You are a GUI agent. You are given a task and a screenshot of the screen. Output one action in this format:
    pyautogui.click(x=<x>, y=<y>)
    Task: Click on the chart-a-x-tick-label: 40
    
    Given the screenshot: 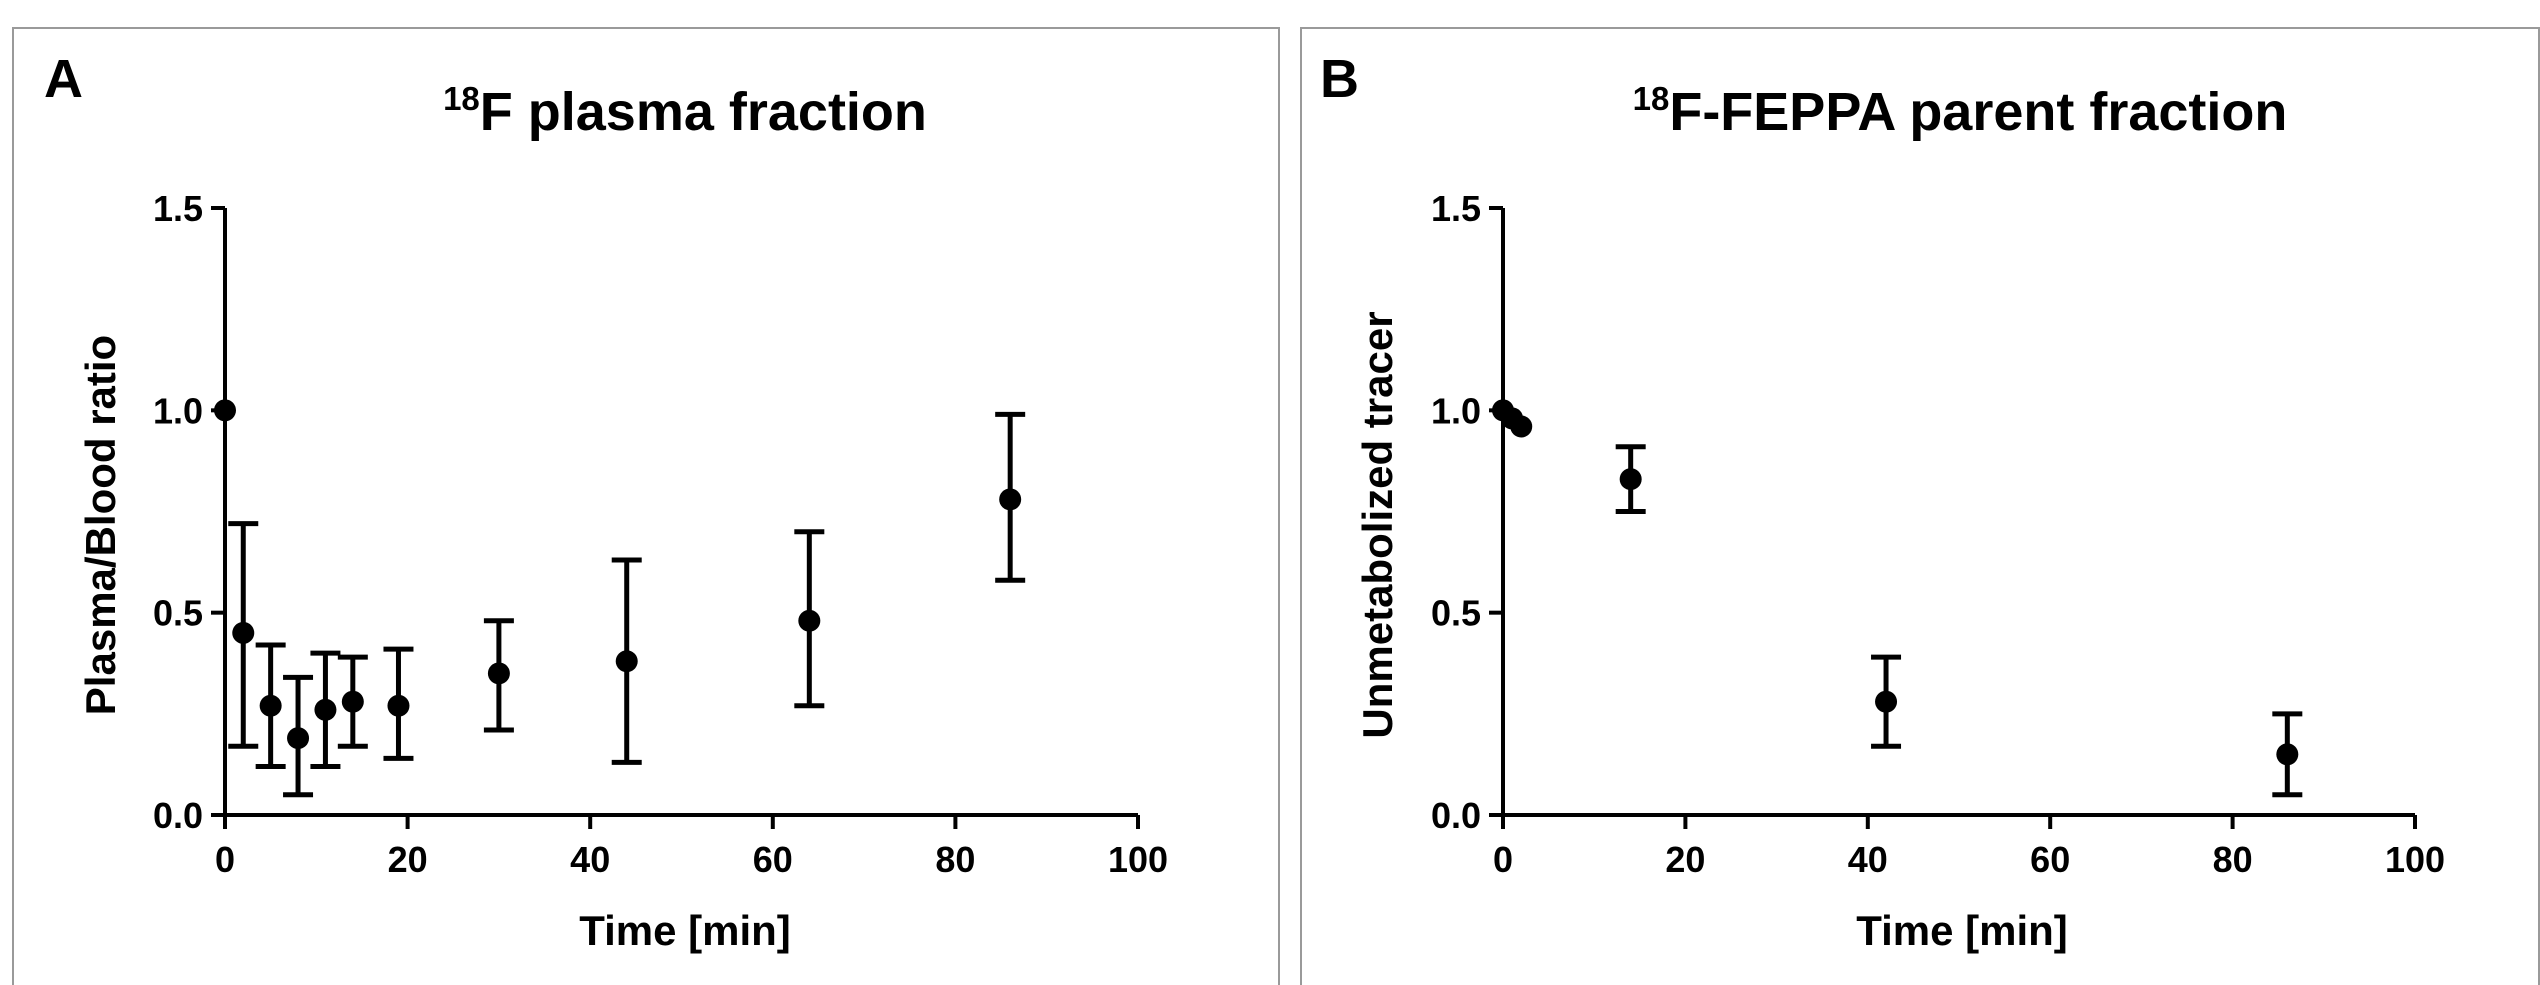 What is the action you would take?
    pyautogui.click(x=590, y=859)
    